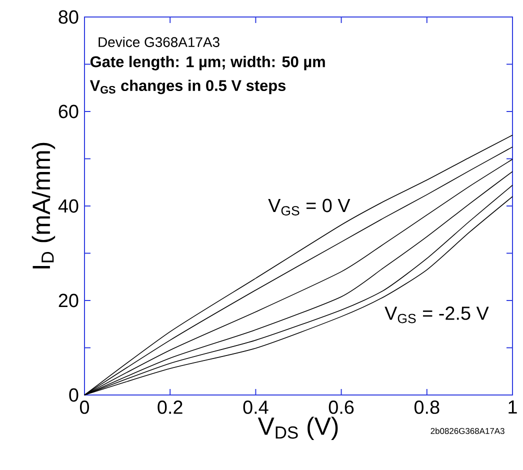 The image size is (523, 470). What do you see at coordinates (467, 431) in the screenshot?
I see `text: 2b0826G368A17A3` at bounding box center [467, 431].